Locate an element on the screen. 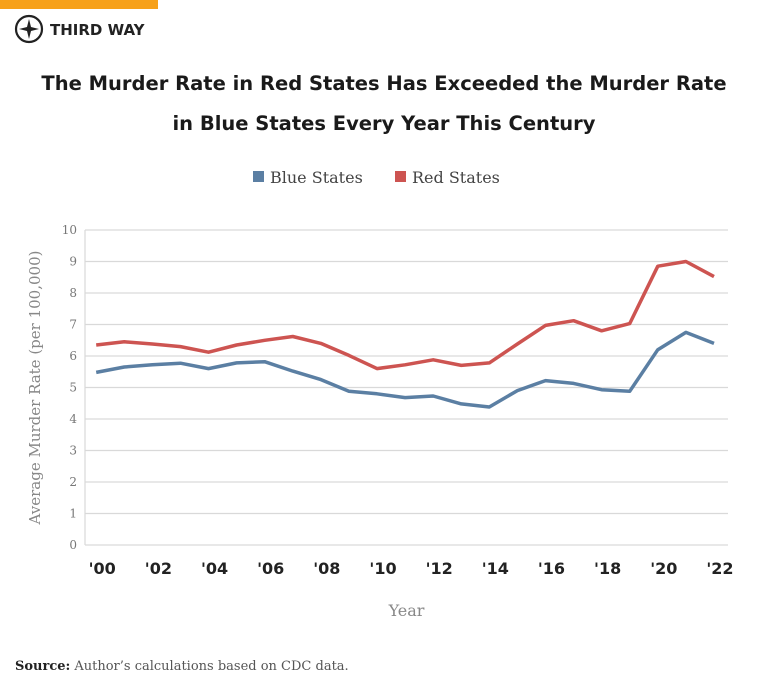 This screenshot has height=689, width=768. y-axis-label: Average Murder Rate (per 100,000) is located at coordinates (35, 388).